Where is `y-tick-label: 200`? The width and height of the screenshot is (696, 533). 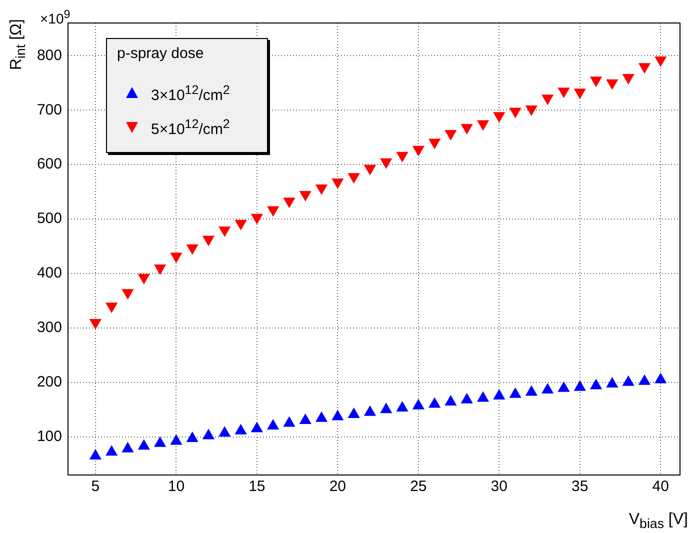 y-tick-label: 200 is located at coordinates (49, 382).